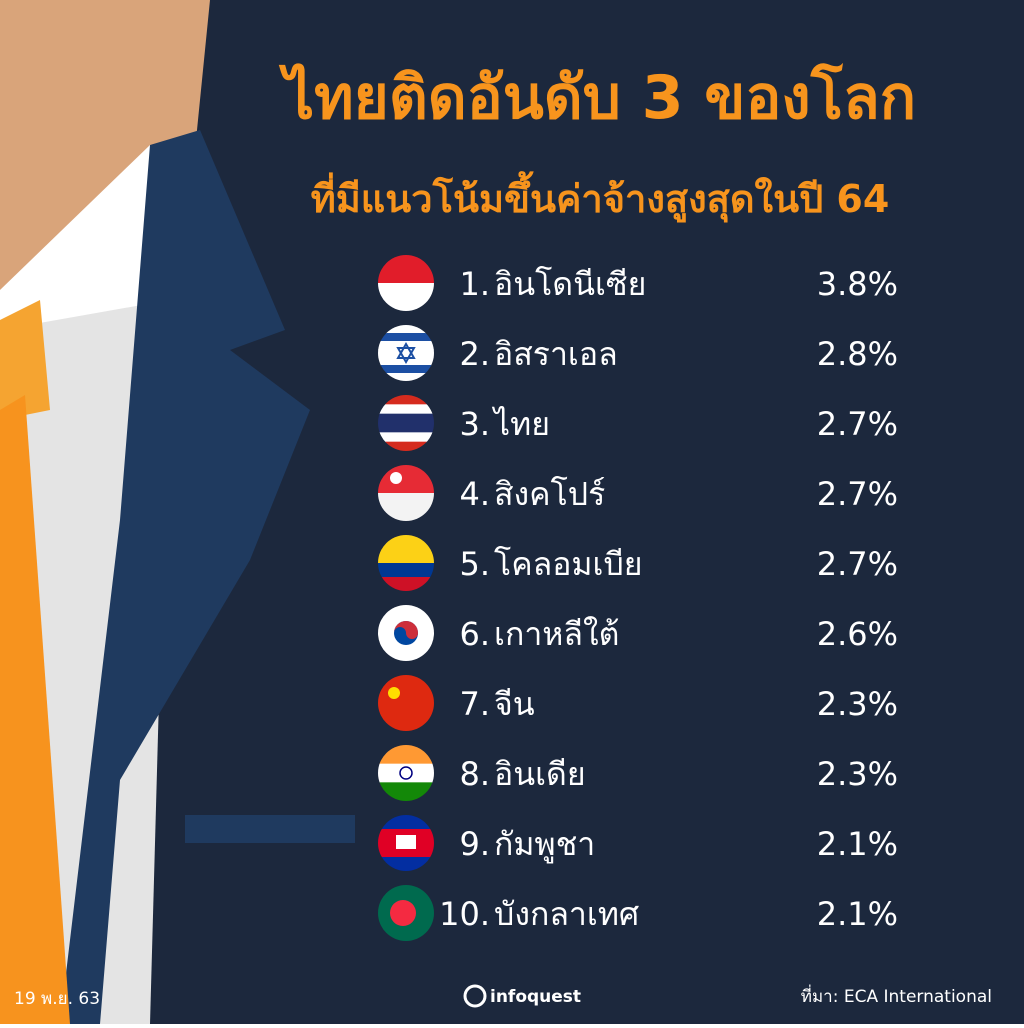  I want to click on country: อิสราเอล, so click(556, 354).